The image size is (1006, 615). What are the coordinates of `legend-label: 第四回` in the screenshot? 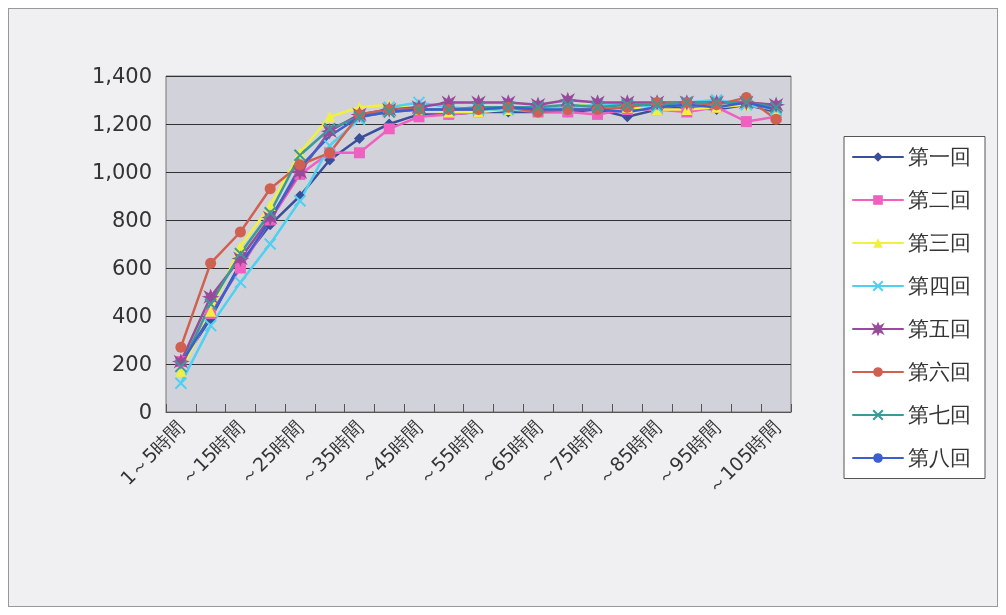 It's located at (939, 286).